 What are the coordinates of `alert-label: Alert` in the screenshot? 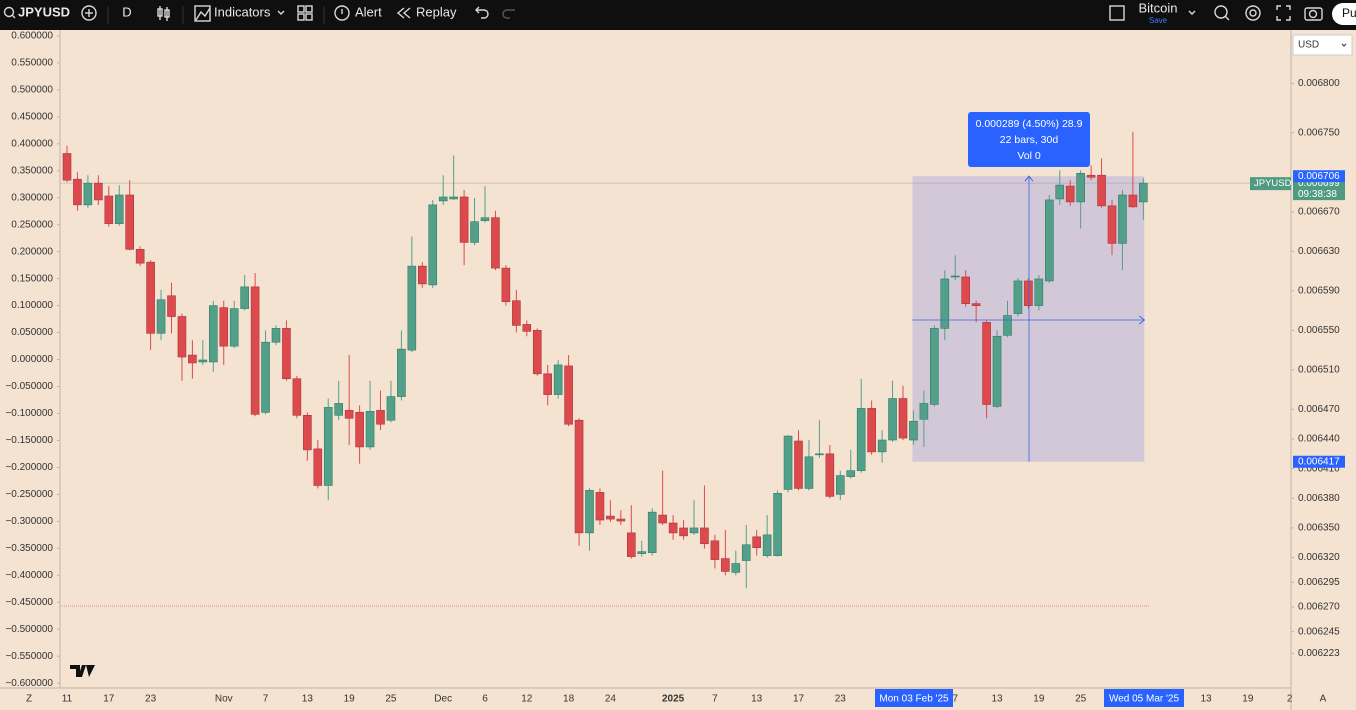 It's located at (368, 11).